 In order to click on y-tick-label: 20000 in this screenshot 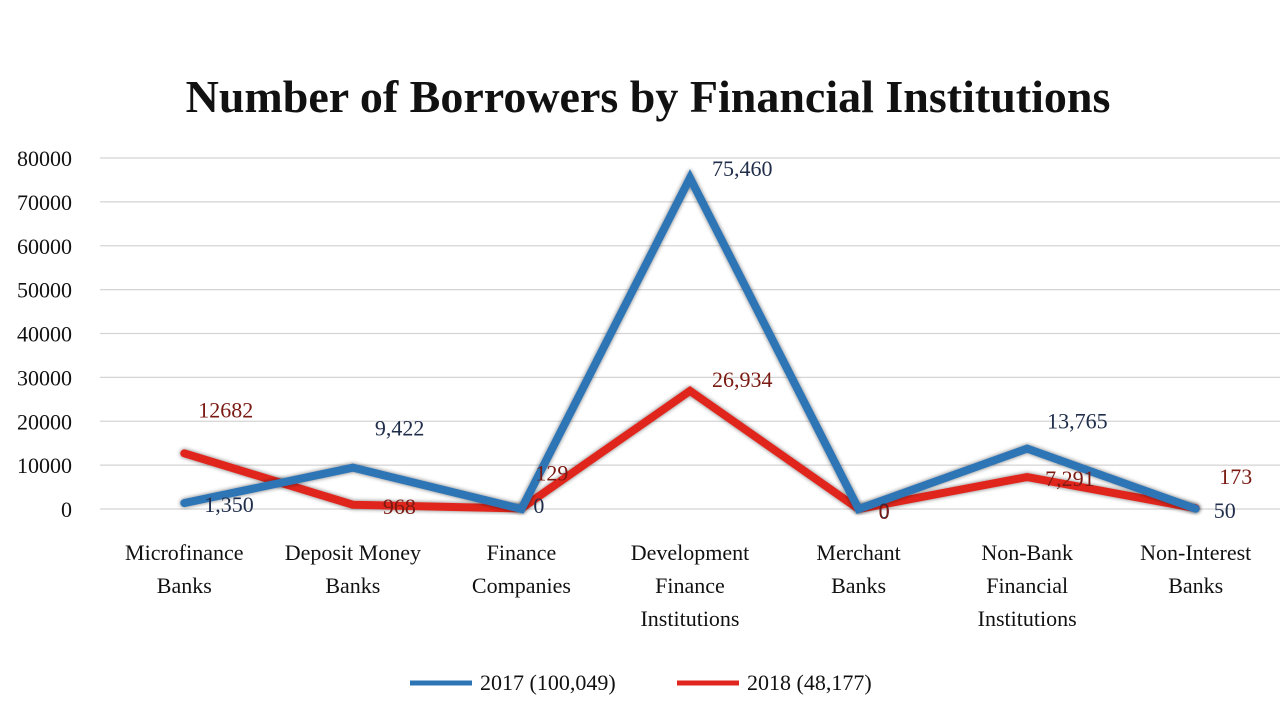, I will do `click(44, 421)`.